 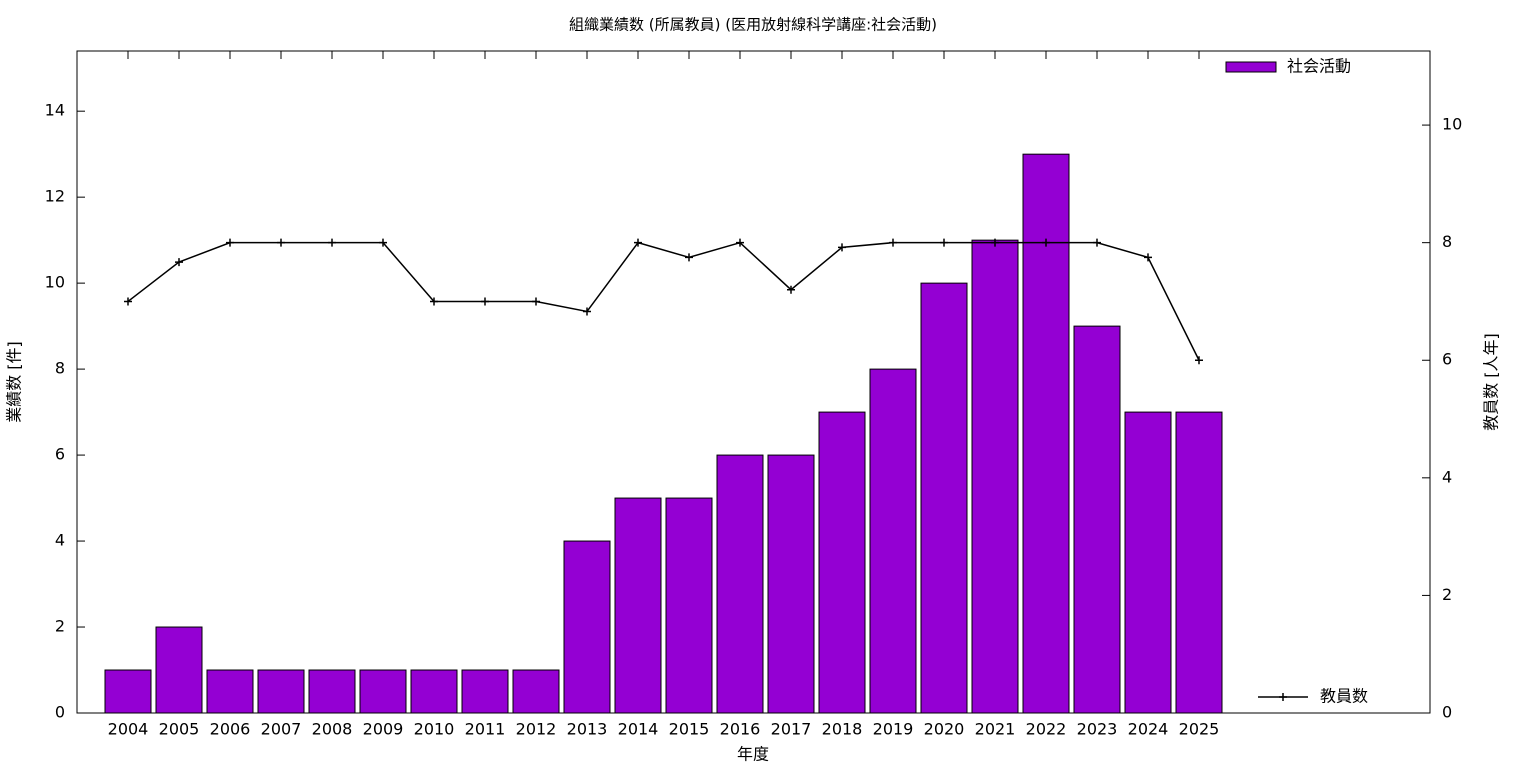 I want to click on x-tick-label: 2013, so click(x=587, y=729).